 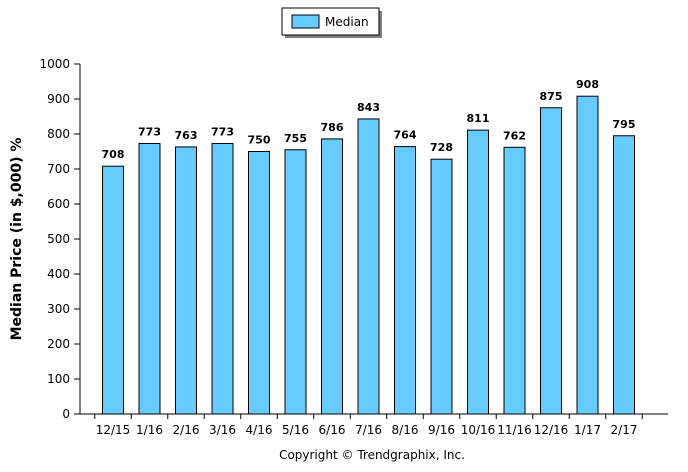 I want to click on x-tick-label: 4/16, so click(x=259, y=430).